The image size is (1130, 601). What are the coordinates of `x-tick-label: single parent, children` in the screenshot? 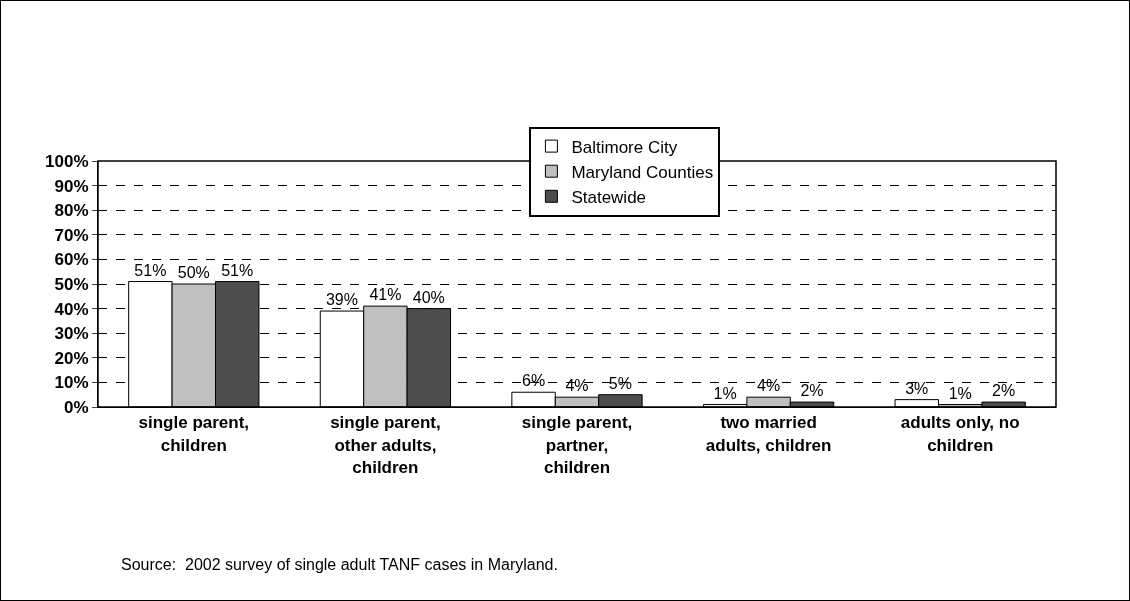 It's located at (194, 434).